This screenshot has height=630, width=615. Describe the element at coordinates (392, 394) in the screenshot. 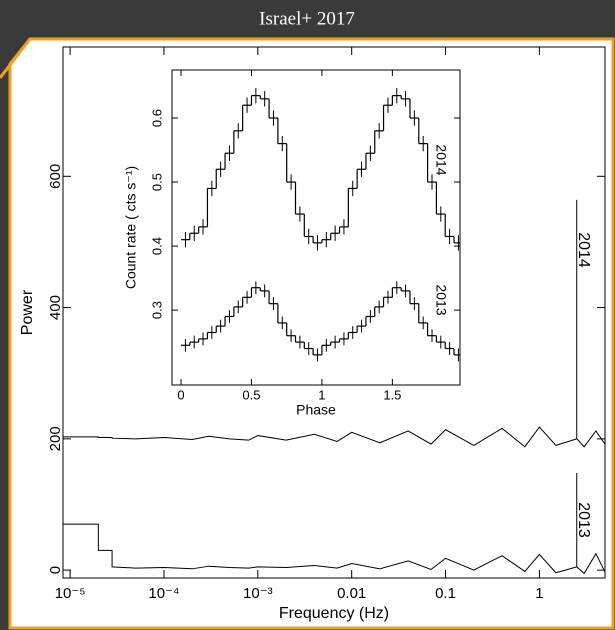

I see `x-tick-label: 1.5` at that location.